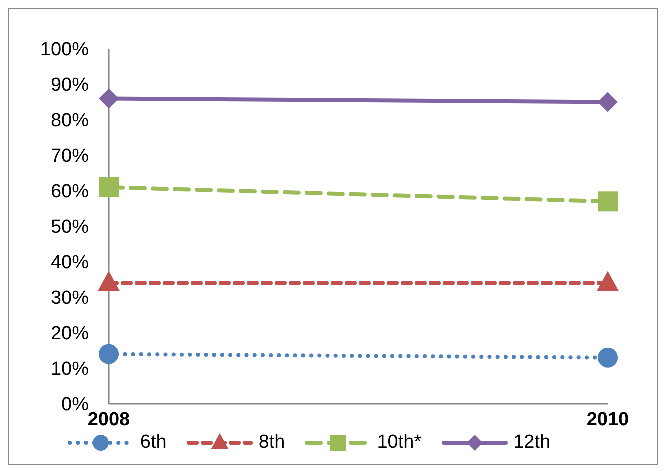 The image size is (666, 471). I want to click on legend-label: 10th*, so click(399, 443).